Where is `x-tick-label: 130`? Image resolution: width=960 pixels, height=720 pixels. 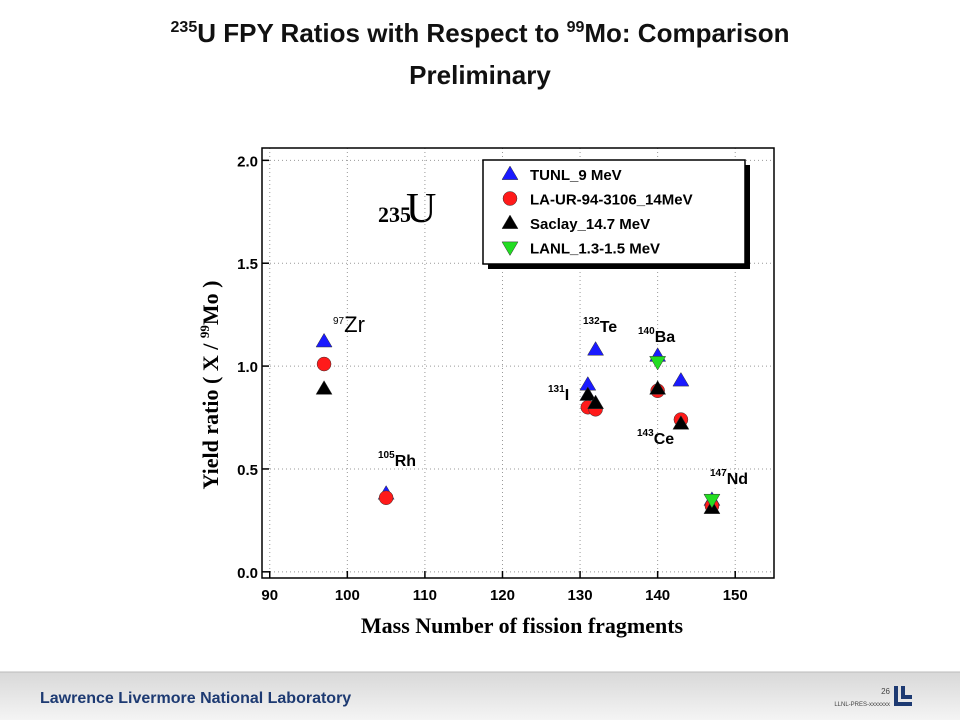 x-tick-label: 130 is located at coordinates (580, 595).